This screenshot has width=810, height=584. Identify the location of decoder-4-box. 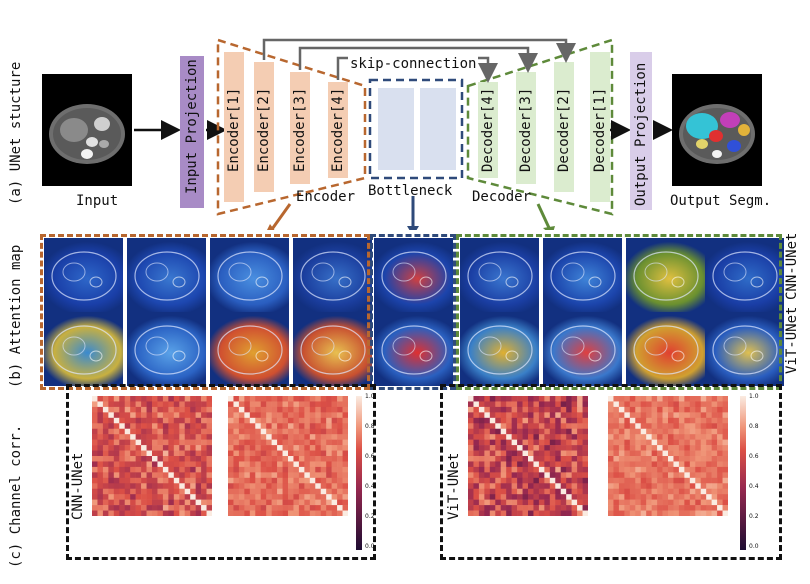
(488, 130).